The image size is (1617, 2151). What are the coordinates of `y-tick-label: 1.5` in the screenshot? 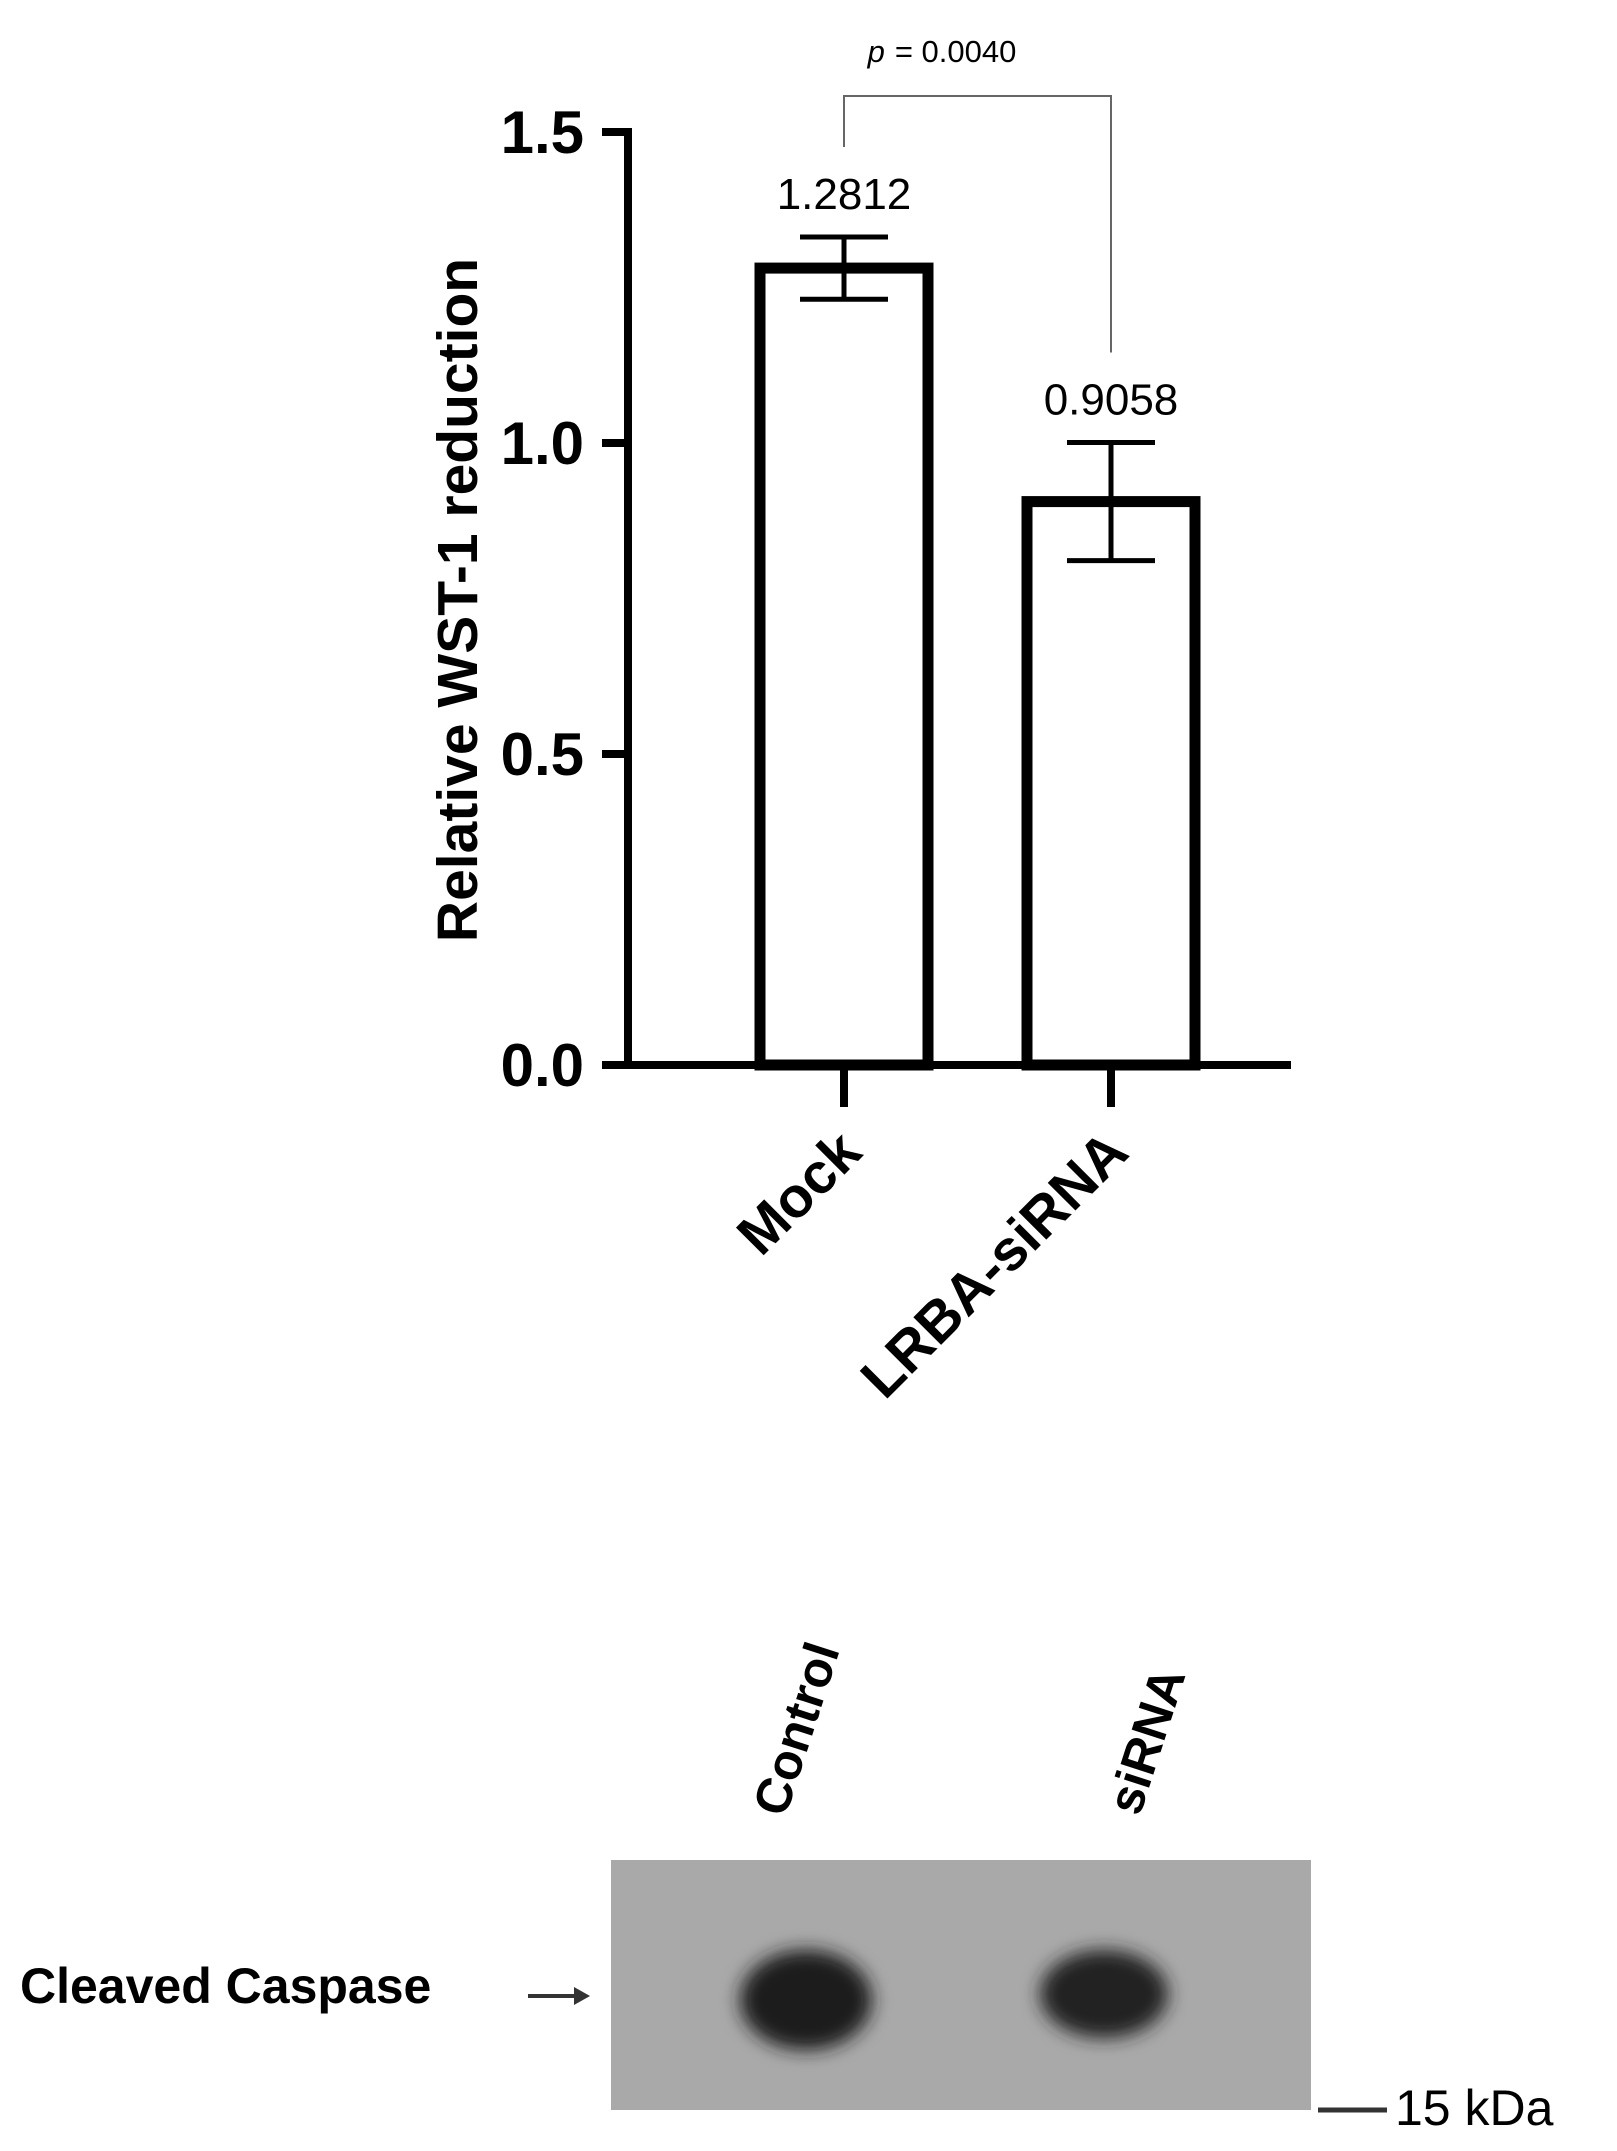 It's located at (542, 132).